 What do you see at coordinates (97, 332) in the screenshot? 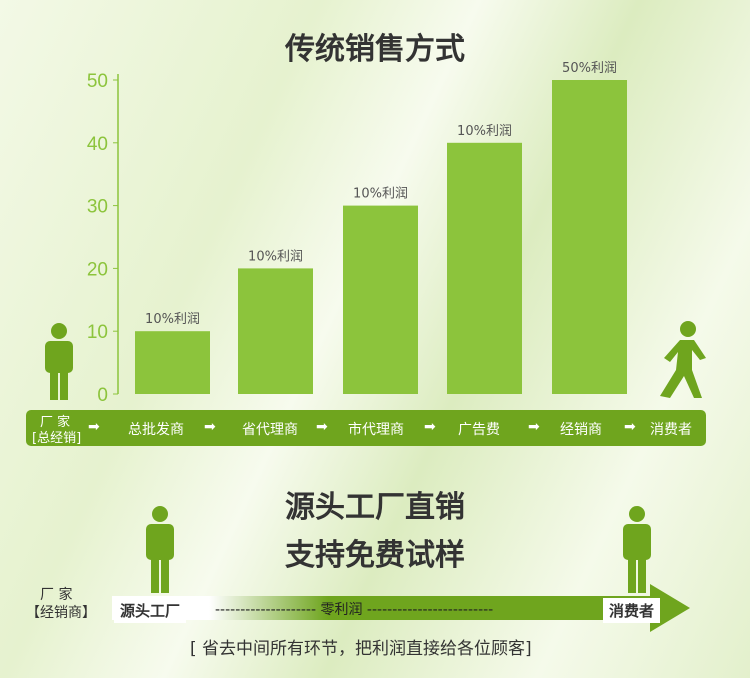
I see `y-tick-label: 10` at bounding box center [97, 332].